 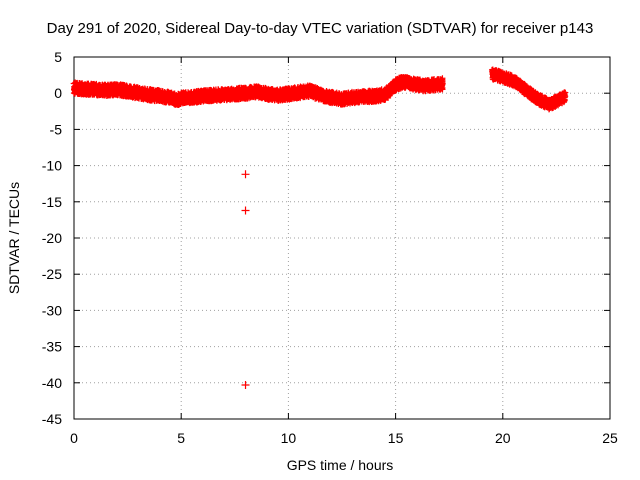 I want to click on y-tick-label: -25, so click(x=52, y=274).